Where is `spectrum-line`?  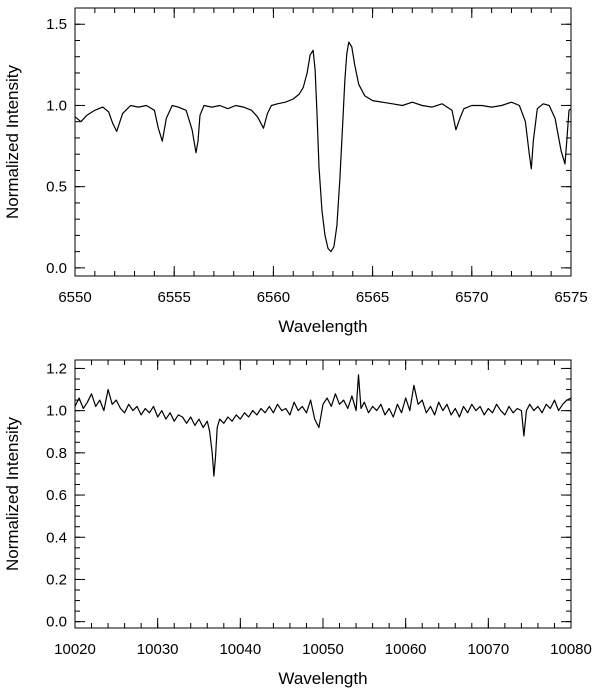 spectrum-line is located at coordinates (323, 425).